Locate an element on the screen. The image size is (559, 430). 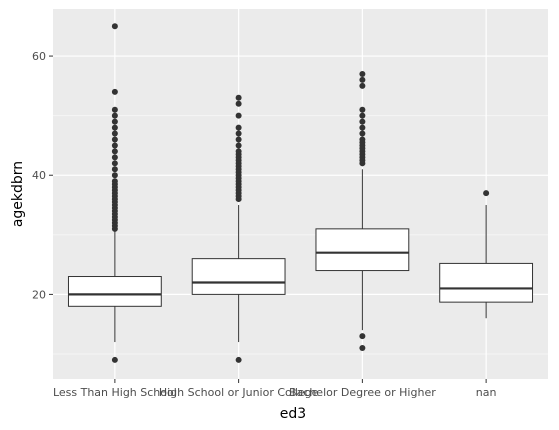
y-axis-title: agekdbrn is located at coordinates (18, 194).